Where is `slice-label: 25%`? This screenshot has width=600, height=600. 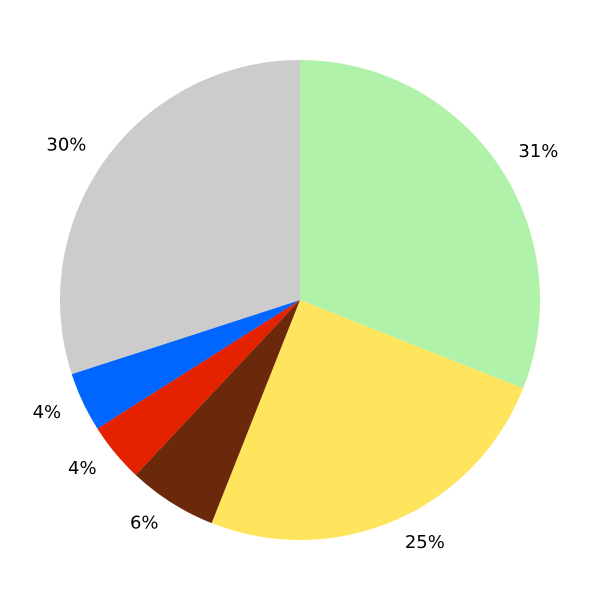 slice-label: 25% is located at coordinates (425, 542).